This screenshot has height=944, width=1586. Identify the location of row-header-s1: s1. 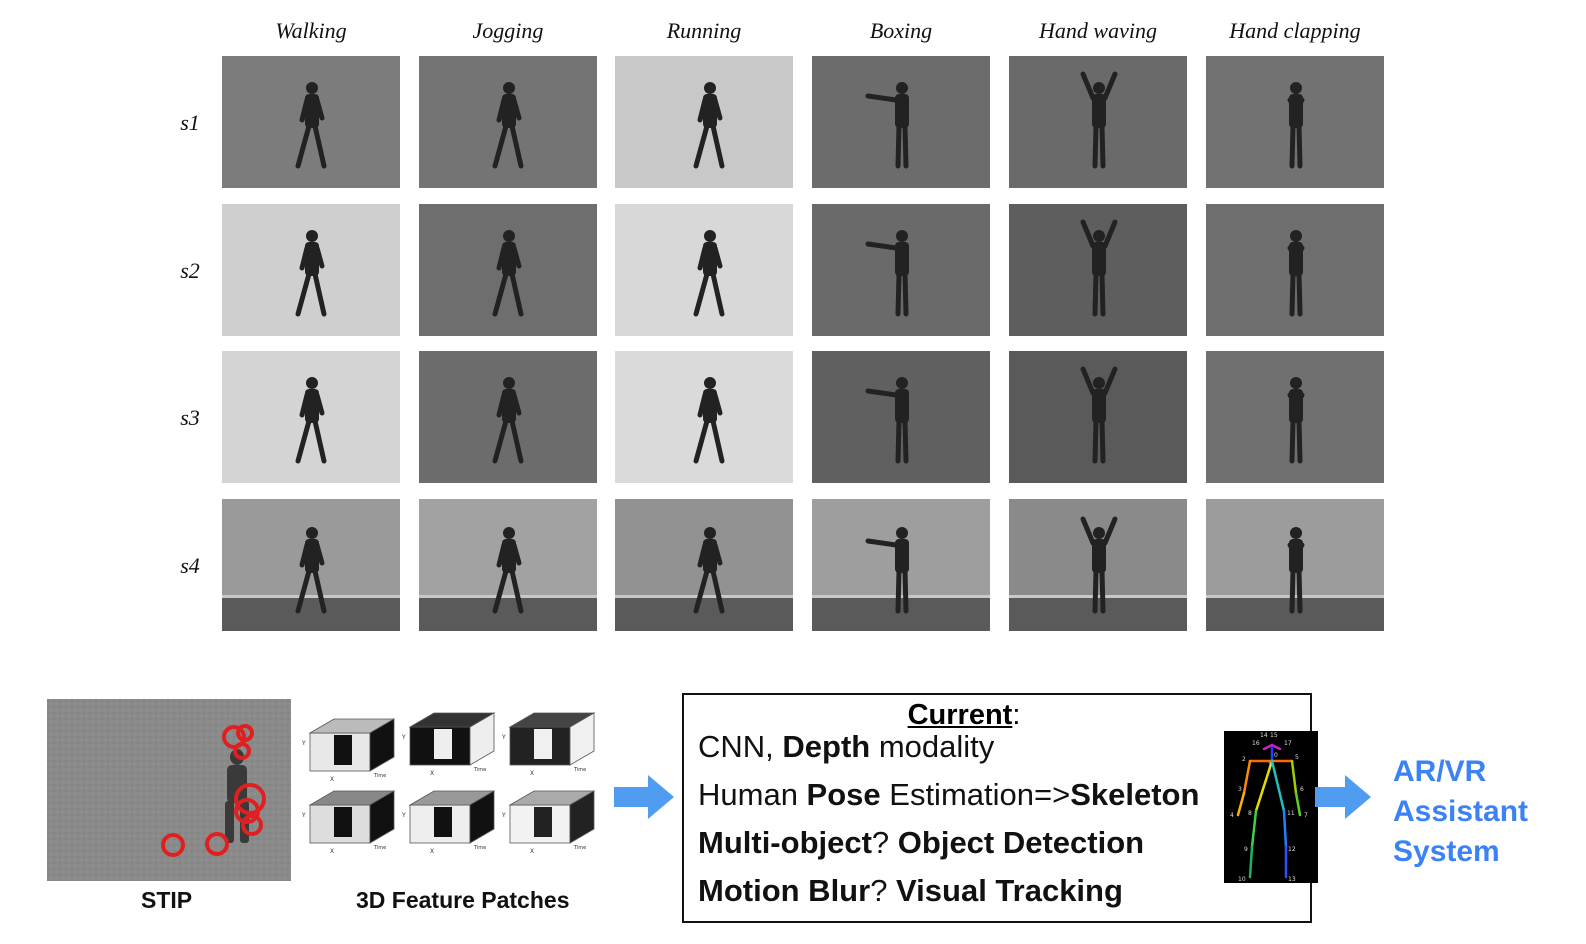
(190, 122).